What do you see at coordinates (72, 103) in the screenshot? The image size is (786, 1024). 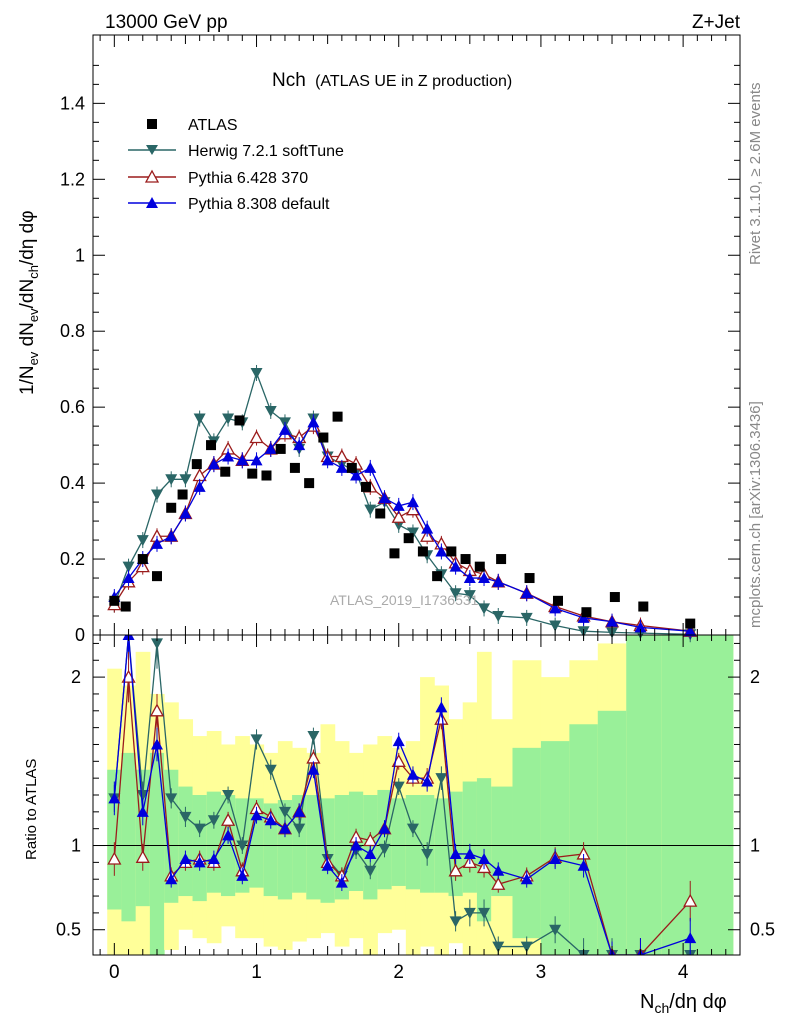 I see `upper-y-tick-label: 1.4` at bounding box center [72, 103].